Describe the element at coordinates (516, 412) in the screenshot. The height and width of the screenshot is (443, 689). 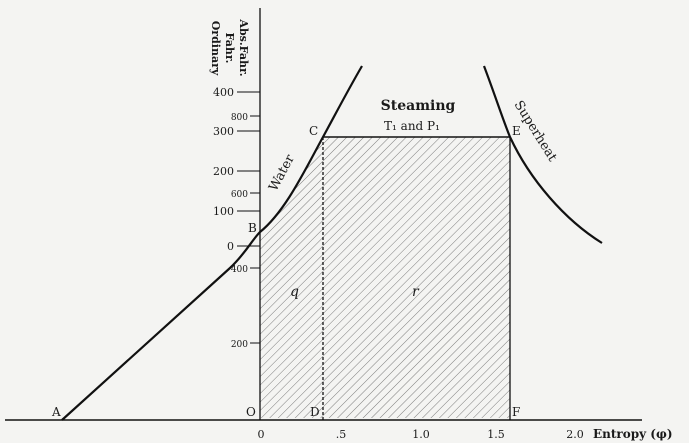
I see `point-f: F` at that location.